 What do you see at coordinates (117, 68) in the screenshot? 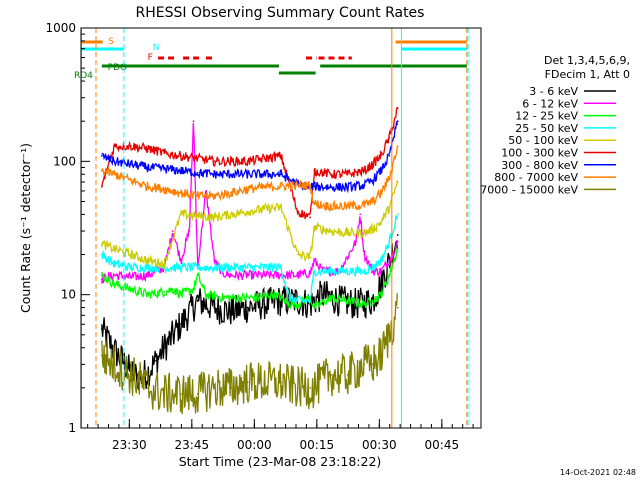
I see `flag-label-pdo: PDO` at bounding box center [117, 68].